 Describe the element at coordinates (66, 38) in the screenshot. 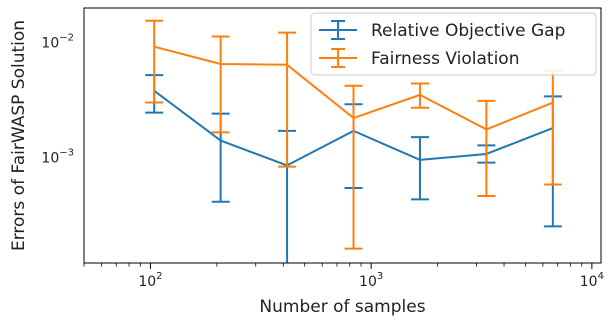

I see `y-tick-exp: −2` at that location.